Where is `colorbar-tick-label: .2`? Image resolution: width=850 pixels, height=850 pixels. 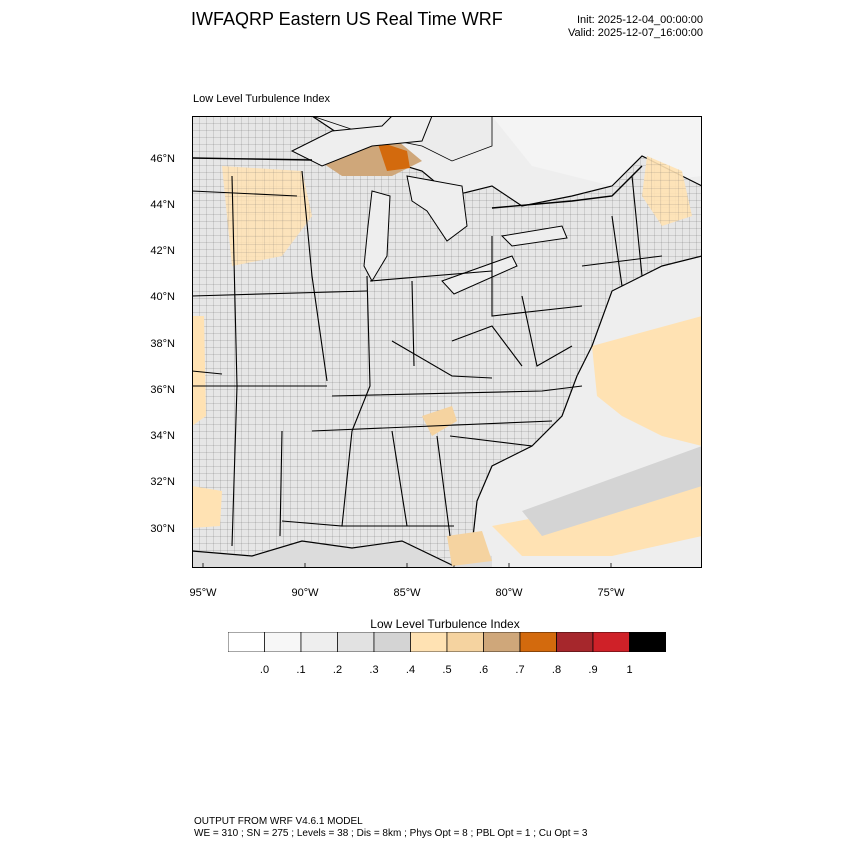
colorbar-tick-label: .2 is located at coordinates (337, 670).